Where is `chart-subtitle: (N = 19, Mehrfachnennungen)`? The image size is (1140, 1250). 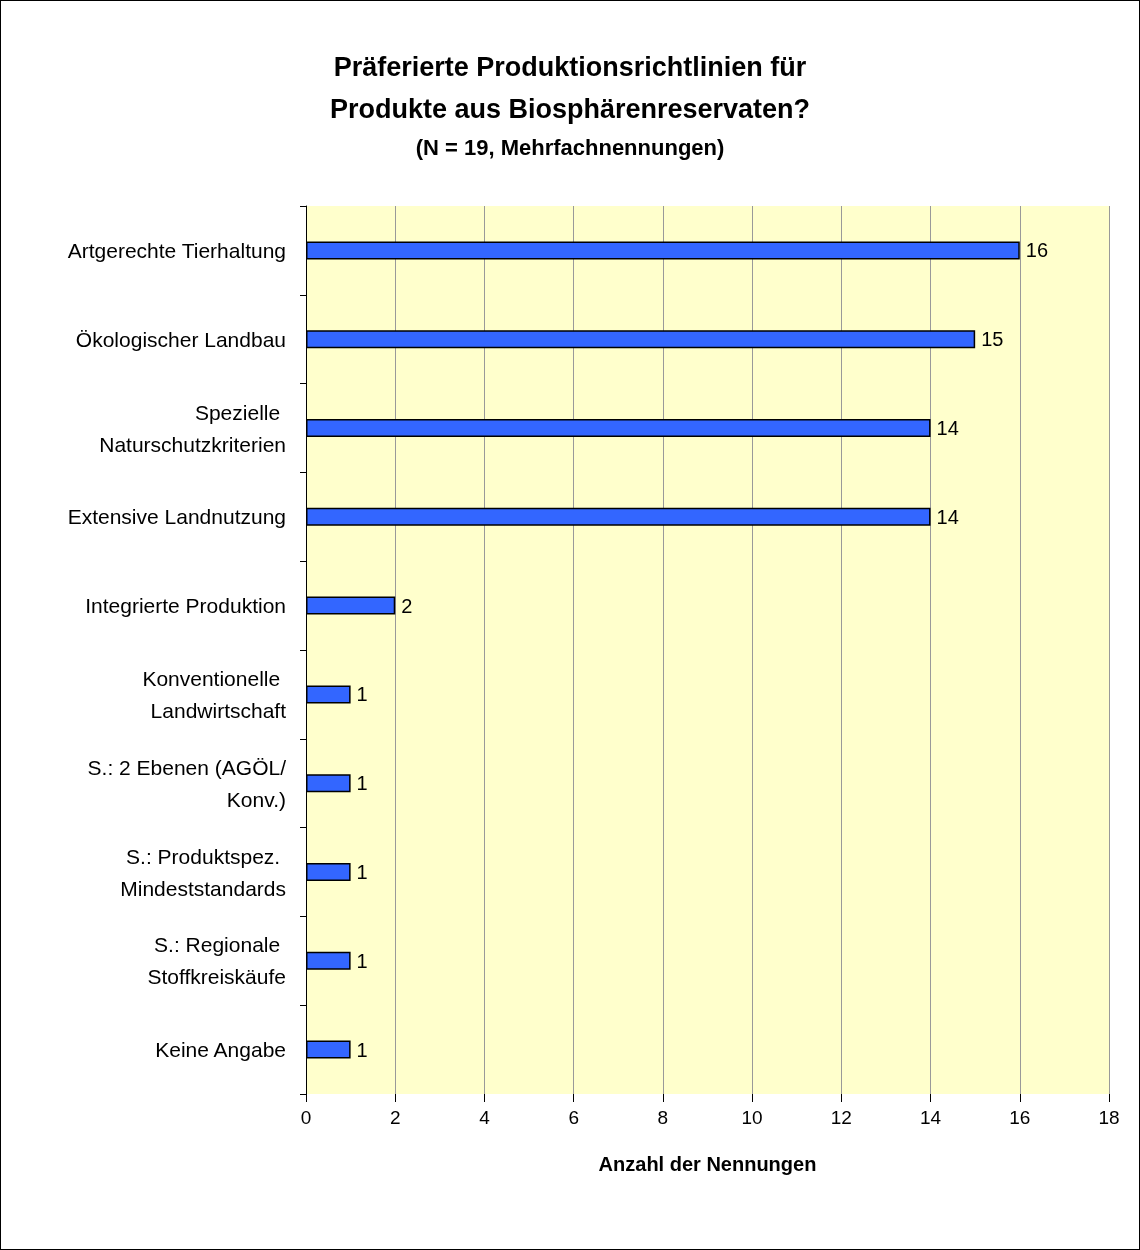
chart-subtitle: (N = 19, Mehrfachnennungen) is located at coordinates (570, 147).